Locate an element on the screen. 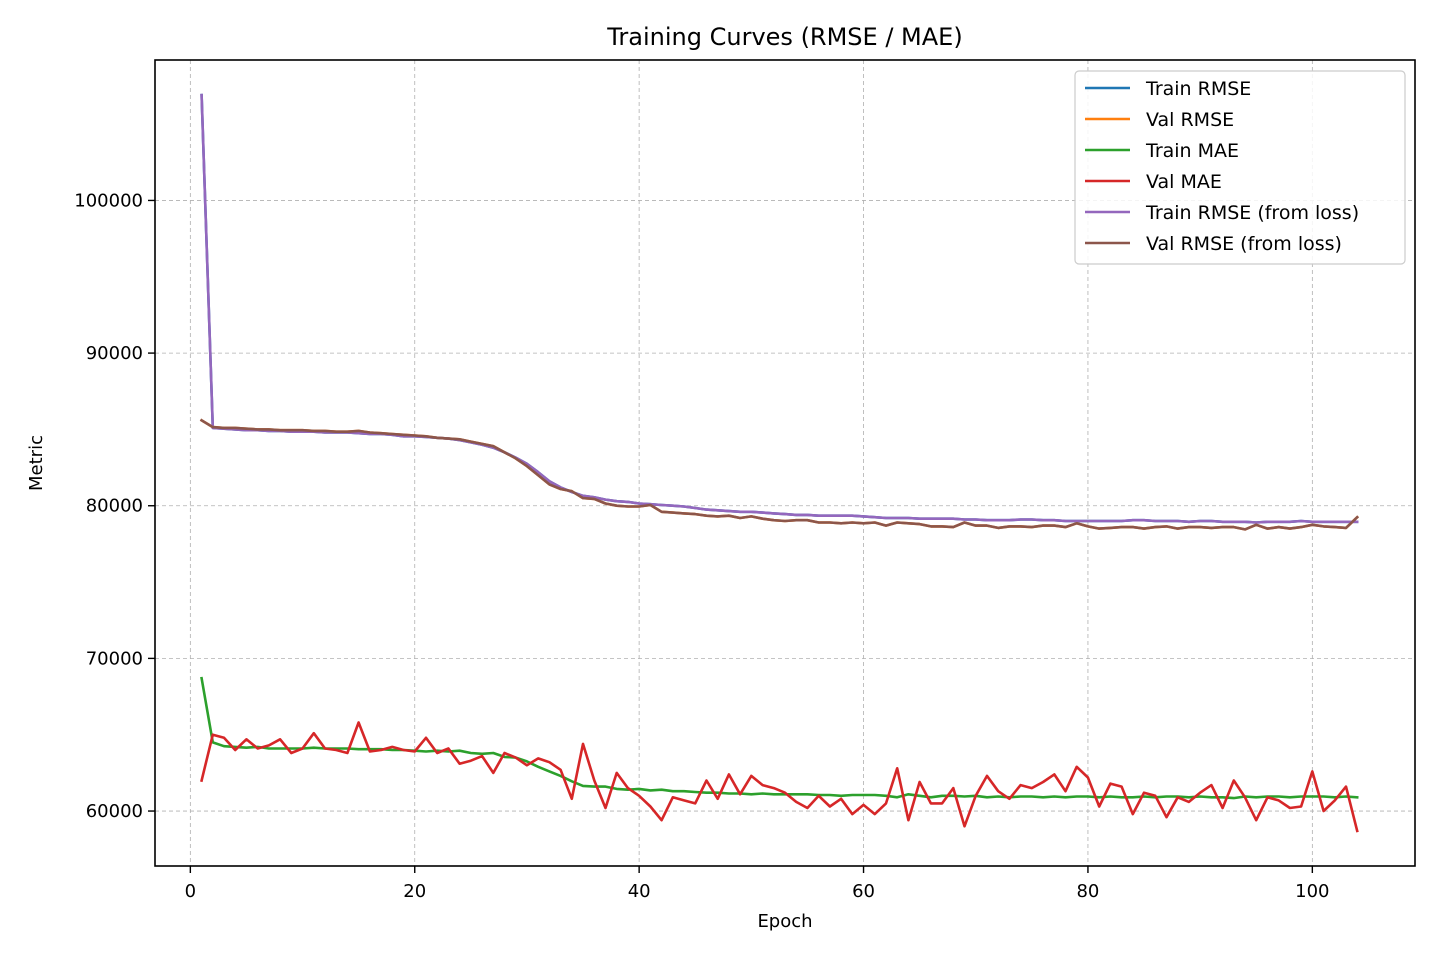 The height and width of the screenshot is (960, 1440). x-tick-label: 40 is located at coordinates (639, 891).